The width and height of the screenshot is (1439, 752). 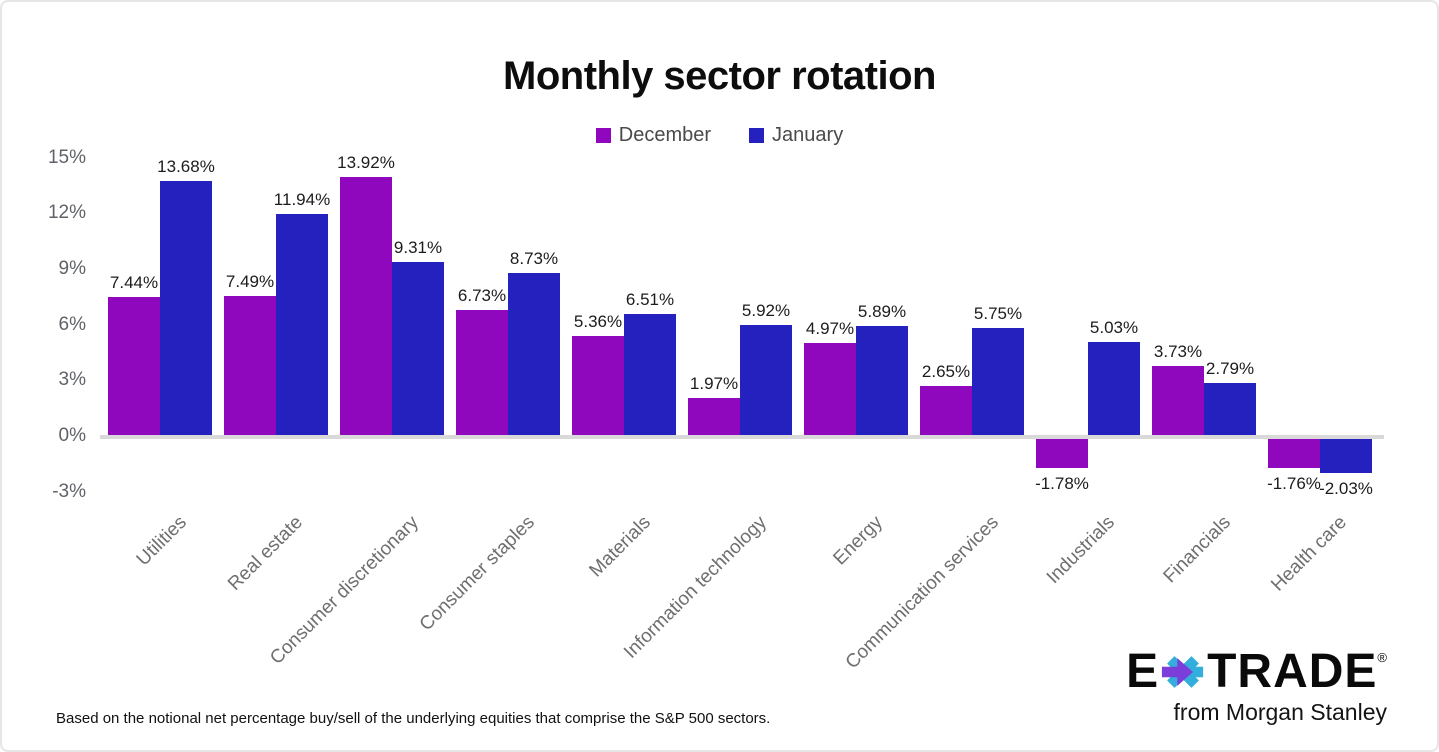 I want to click on legend-label-january: January, so click(x=808, y=135).